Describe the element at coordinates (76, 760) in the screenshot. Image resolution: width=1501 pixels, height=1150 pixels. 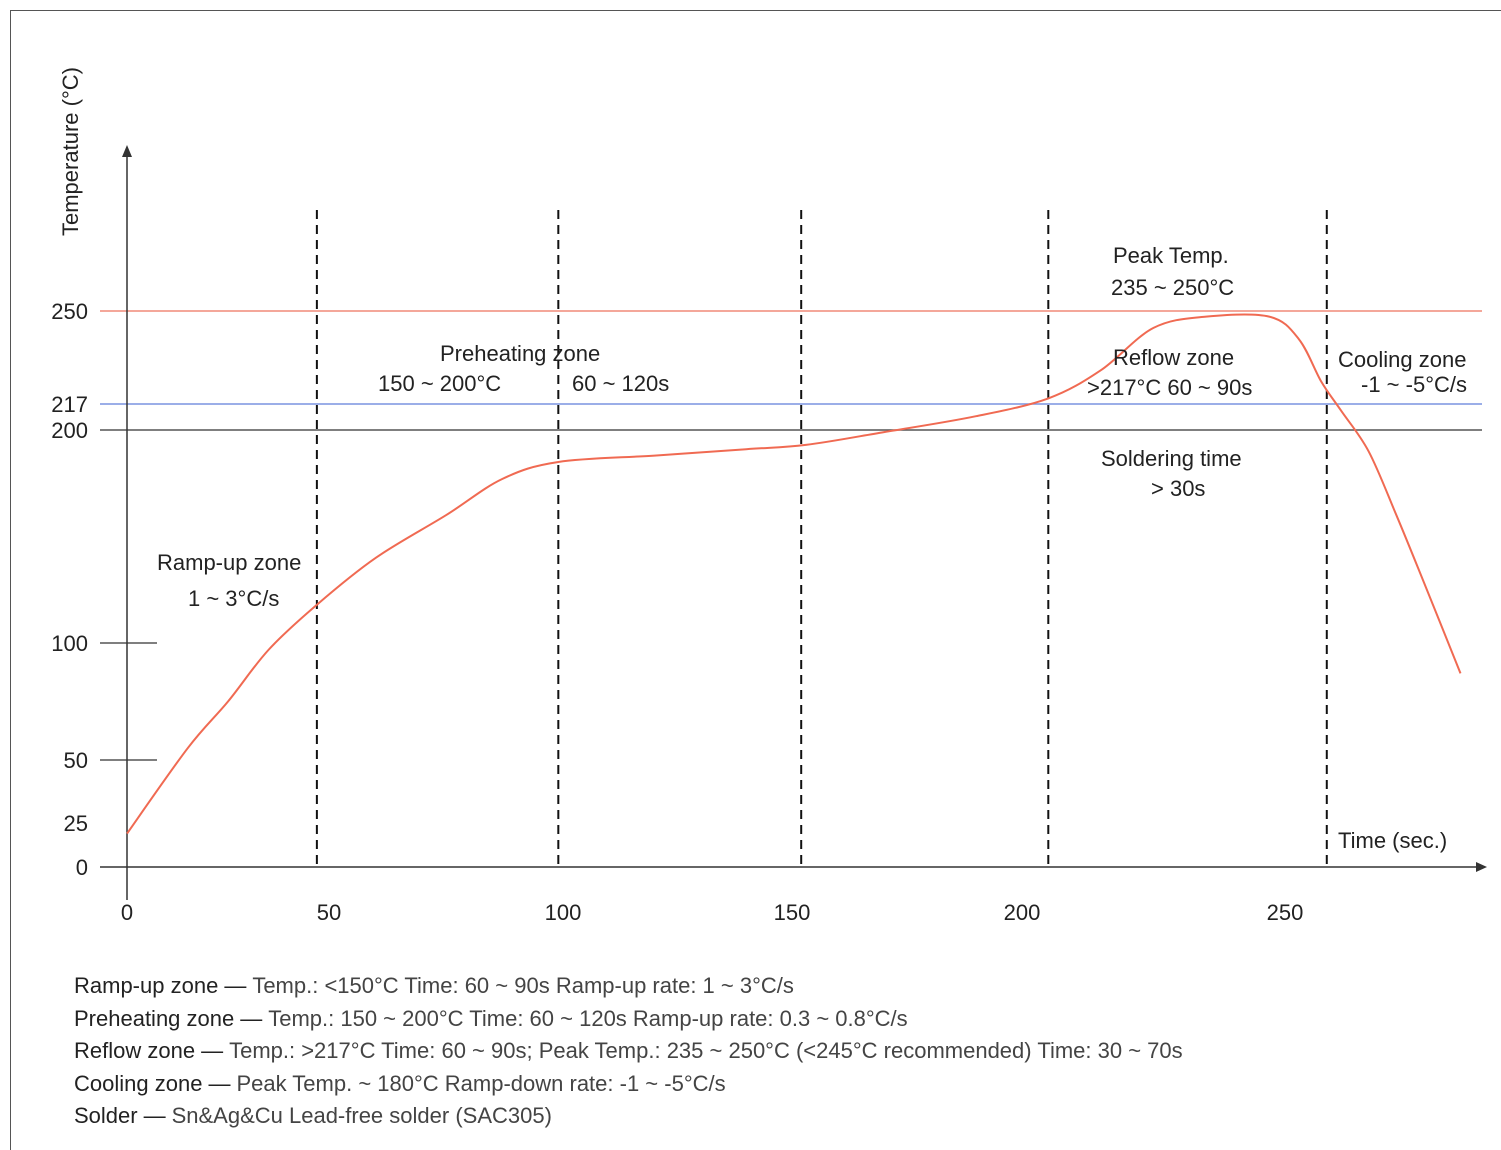
I see `y-tick-label-50: 50` at that location.